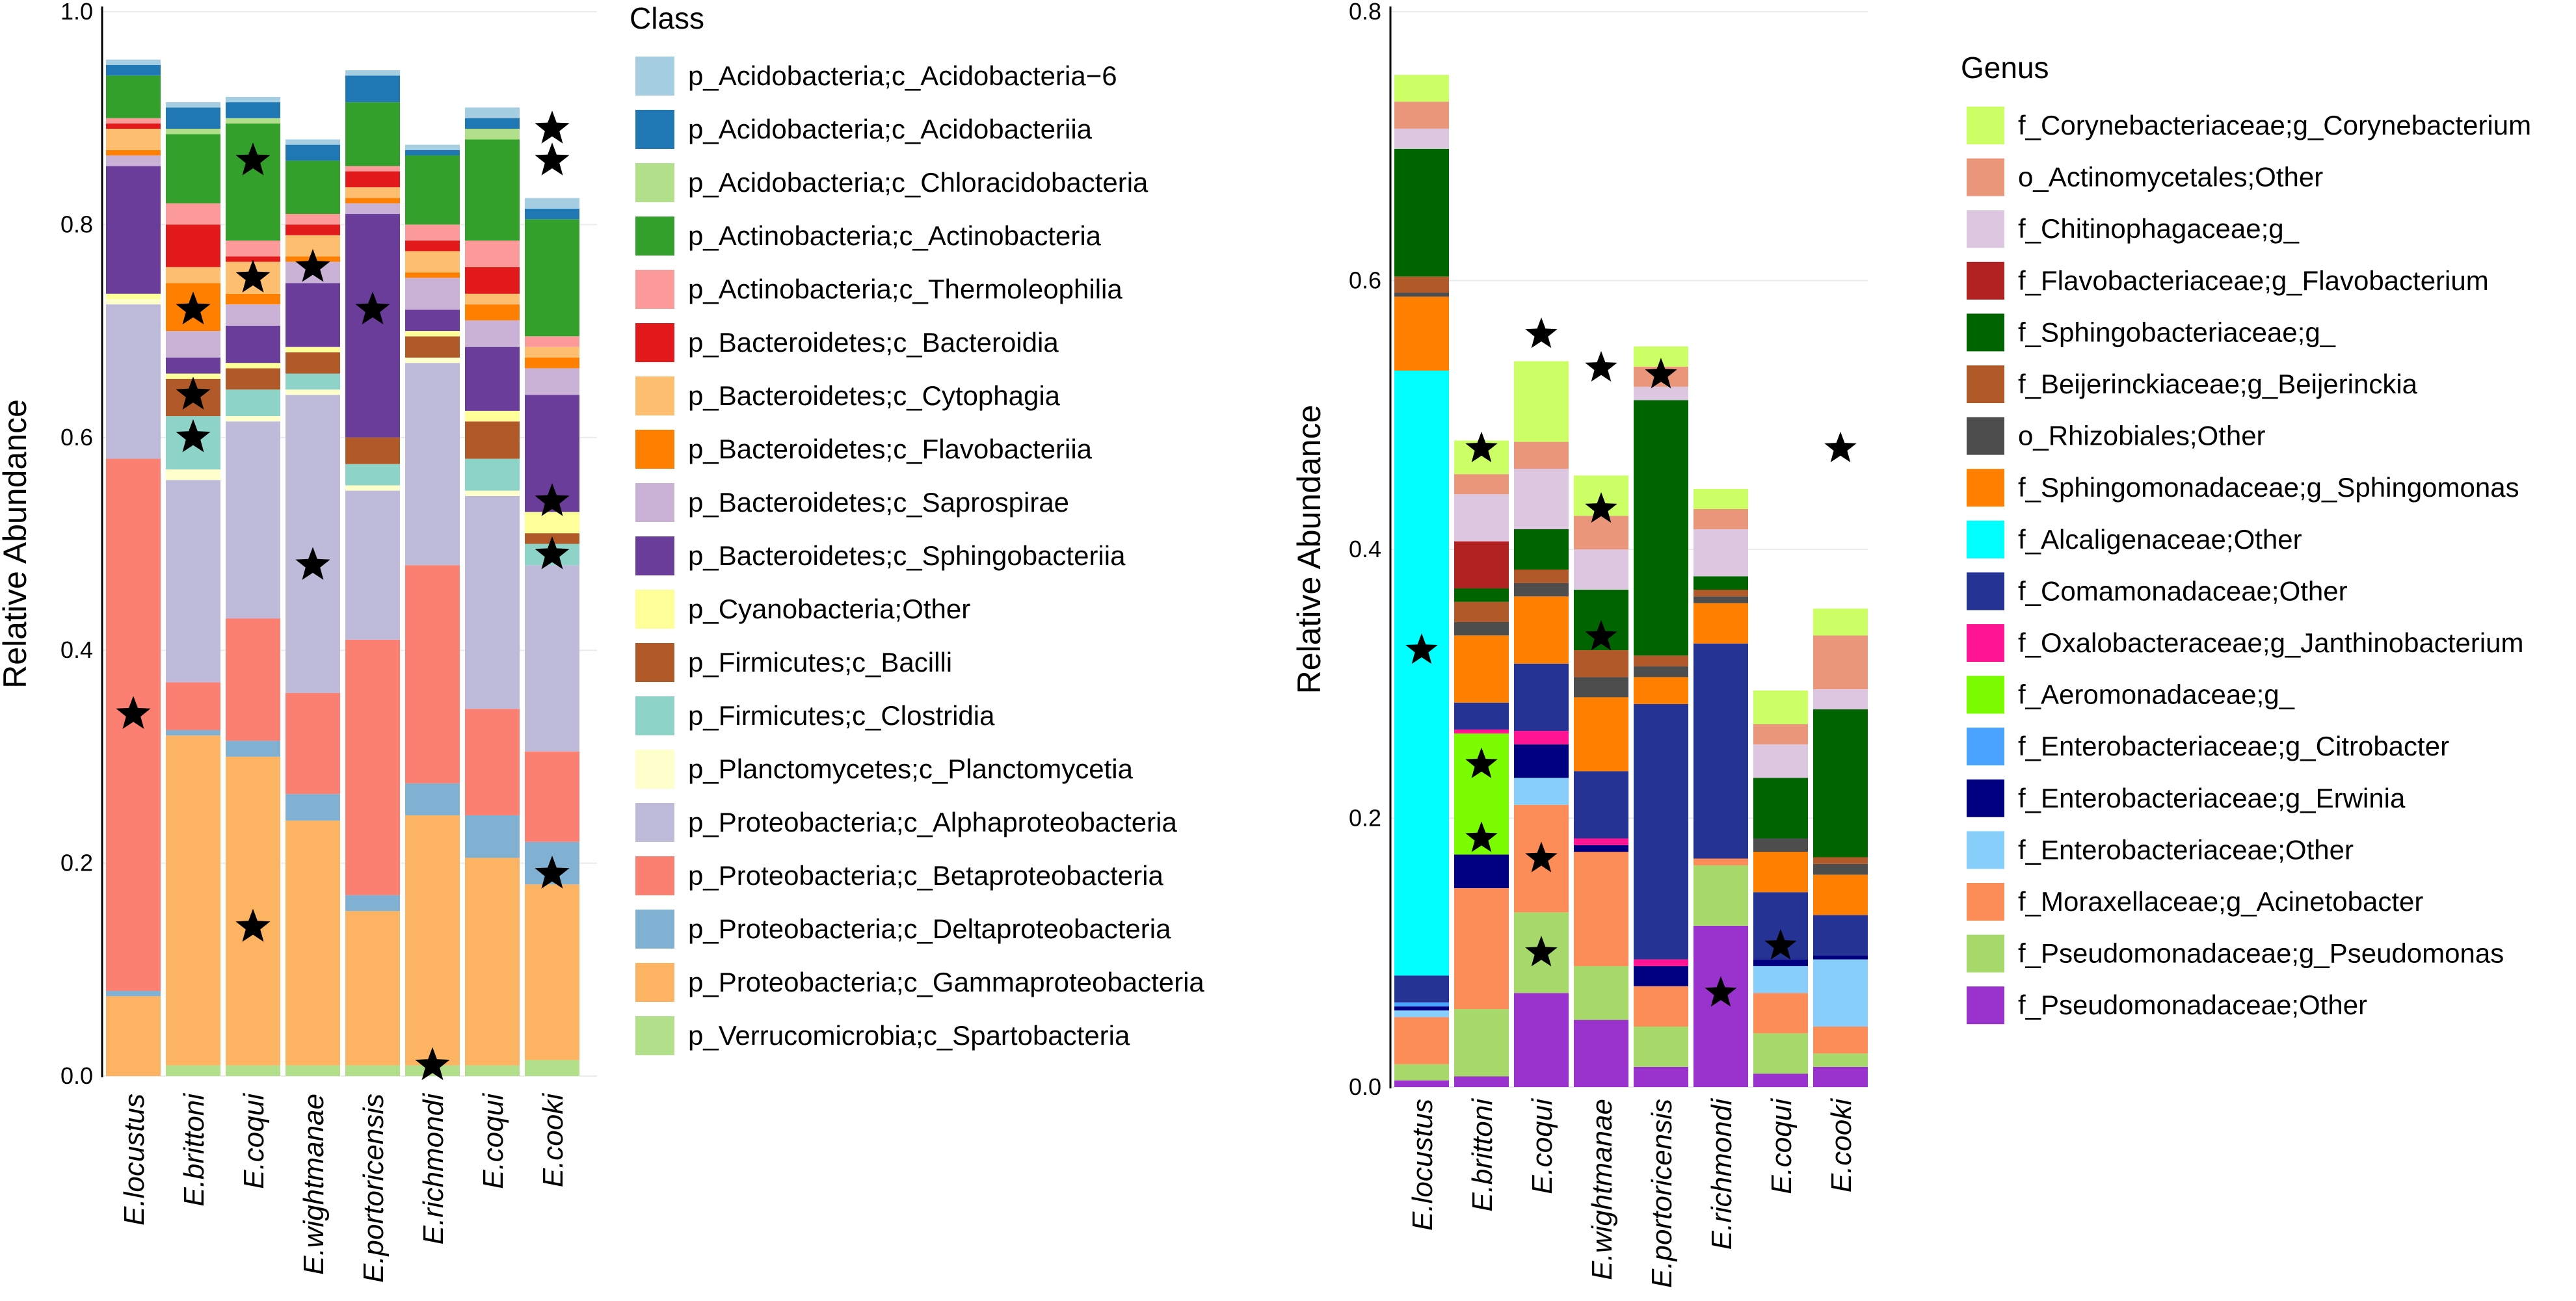 This screenshot has height=1301, width=2576. I want to click on legend-label: p_Bacteroidetes;c_Saprospirae, so click(878, 503).